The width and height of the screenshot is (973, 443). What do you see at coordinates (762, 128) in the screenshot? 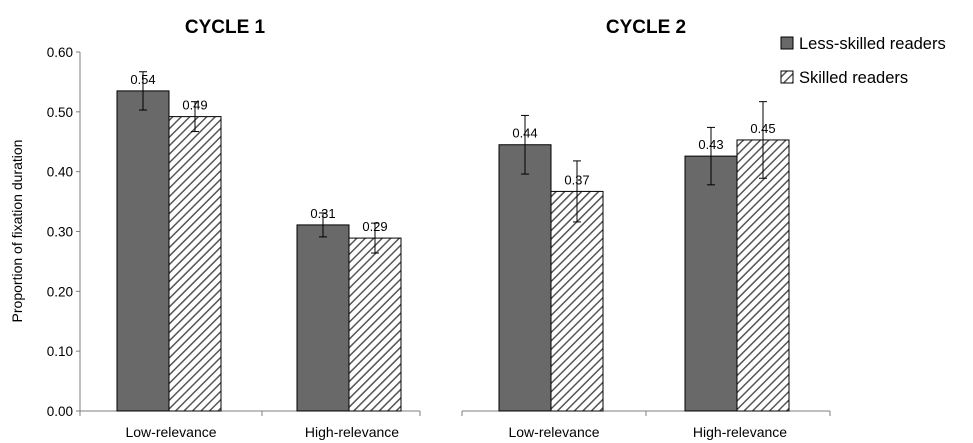
I see `data-label: 0.45` at bounding box center [762, 128].